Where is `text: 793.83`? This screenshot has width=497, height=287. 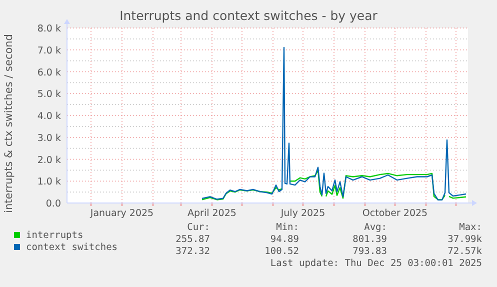
text: 793.83 is located at coordinates (369, 251).